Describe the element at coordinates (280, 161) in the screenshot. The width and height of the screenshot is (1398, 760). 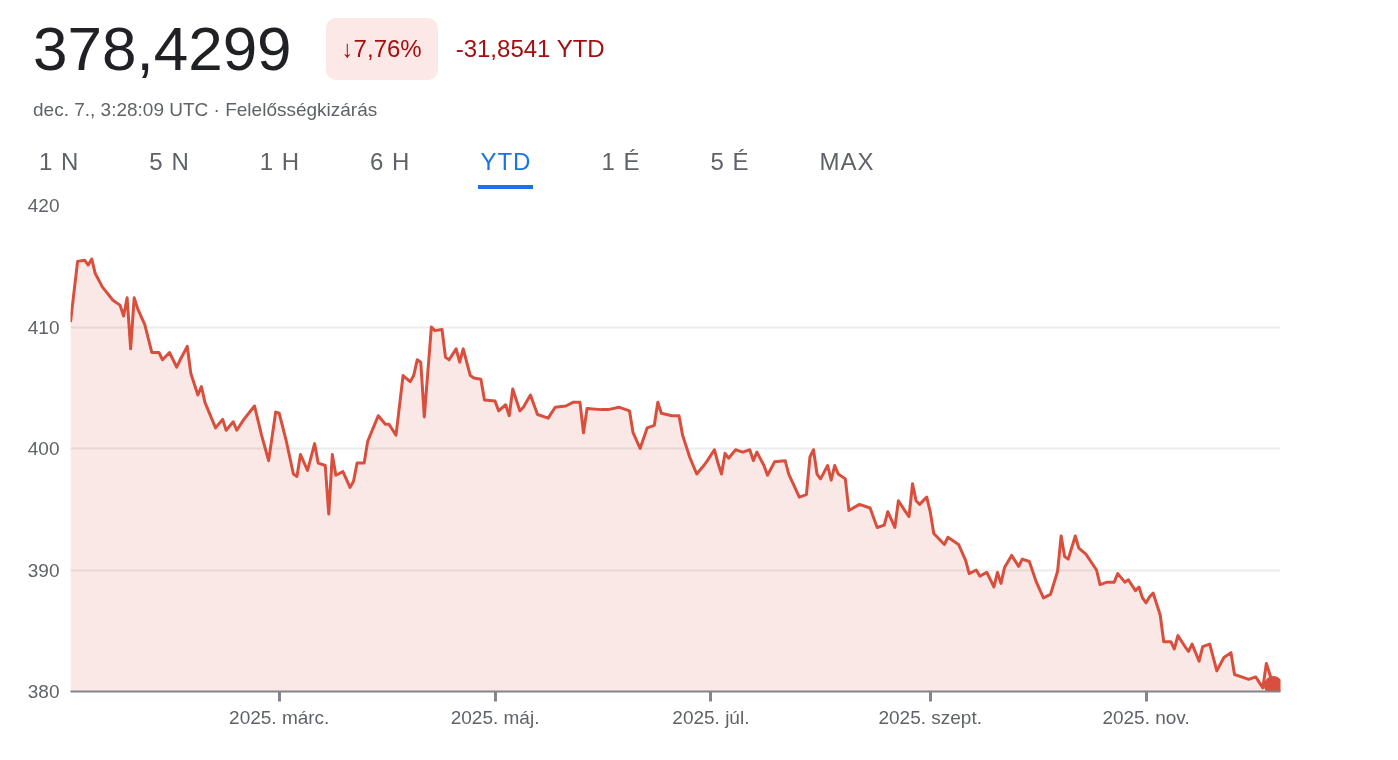
I see `text: 1 H` at that location.